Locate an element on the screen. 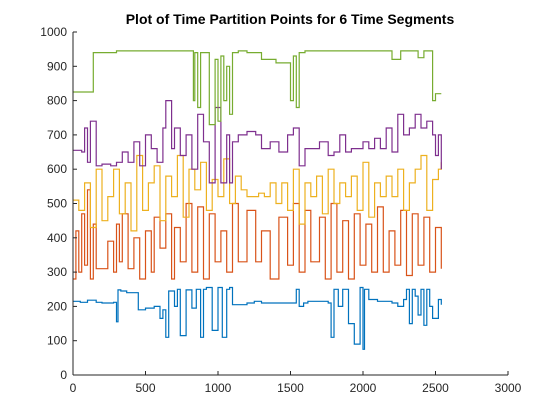  y-tick-label: 900 is located at coordinates (57, 66).